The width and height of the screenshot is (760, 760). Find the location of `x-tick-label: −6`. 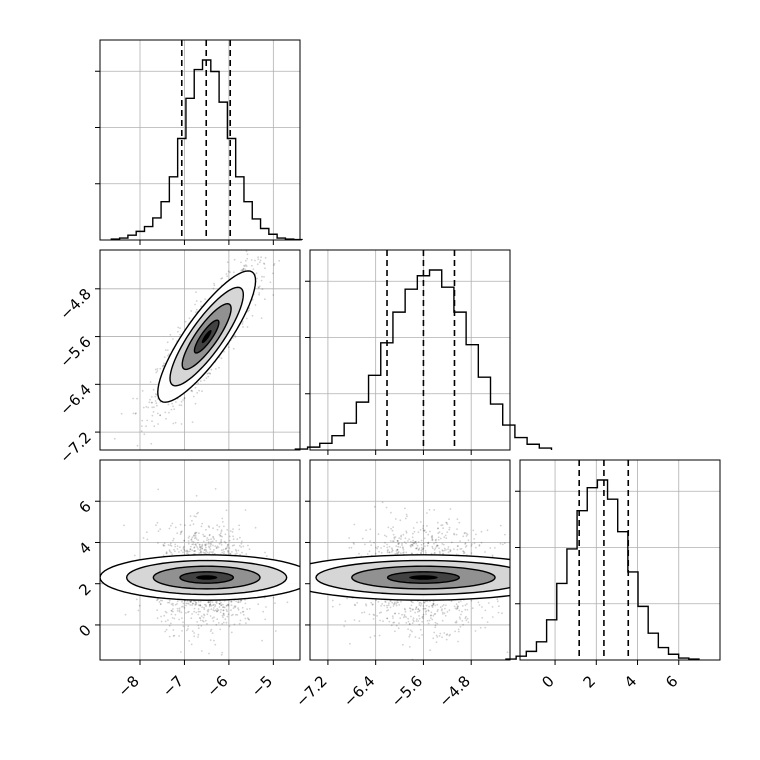

x-tick-label: −6 is located at coordinates (217, 686).